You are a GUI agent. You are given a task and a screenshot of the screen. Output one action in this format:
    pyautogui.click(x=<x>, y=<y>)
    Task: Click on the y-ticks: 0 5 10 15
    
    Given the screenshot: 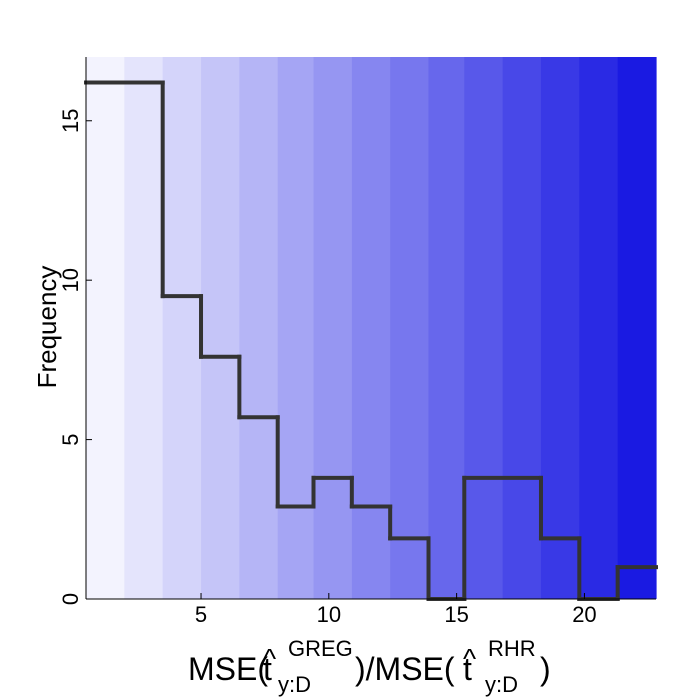 What is the action you would take?
    pyautogui.click(x=75, y=357)
    